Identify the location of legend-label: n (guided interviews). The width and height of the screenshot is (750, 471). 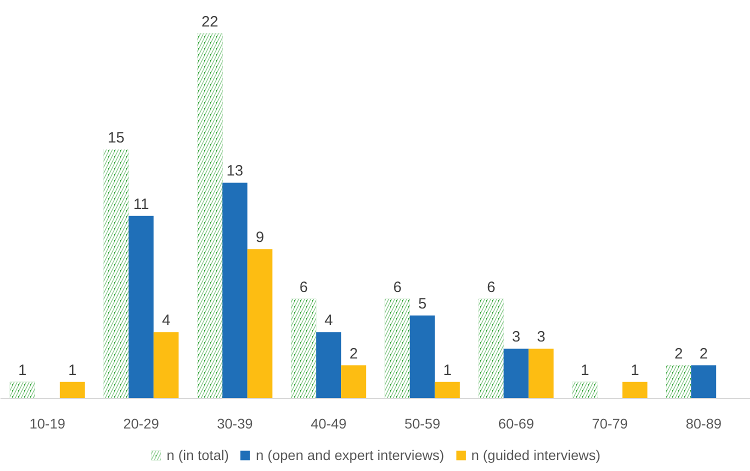
(535, 455).